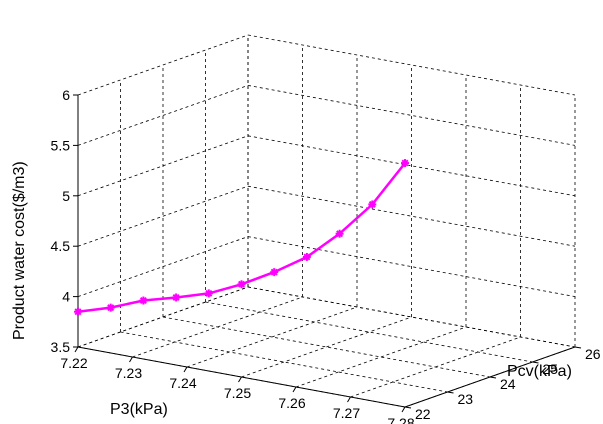 The height and width of the screenshot is (424, 603). What do you see at coordinates (128, 373) in the screenshot?
I see `x-tick-label: 7.23` at bounding box center [128, 373].